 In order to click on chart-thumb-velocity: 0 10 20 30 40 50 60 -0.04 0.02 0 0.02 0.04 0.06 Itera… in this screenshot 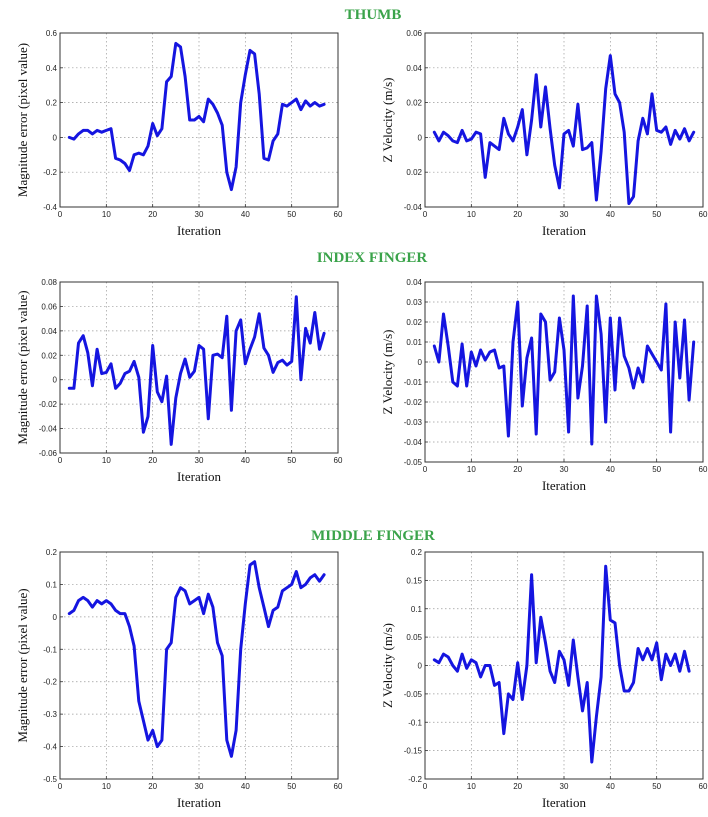, I will do `click(544, 133)`.